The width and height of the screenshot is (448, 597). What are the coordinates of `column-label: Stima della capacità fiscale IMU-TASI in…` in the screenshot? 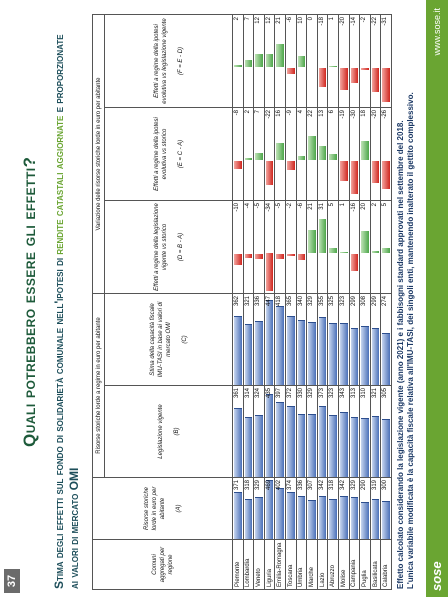 It's located at (160, 339).